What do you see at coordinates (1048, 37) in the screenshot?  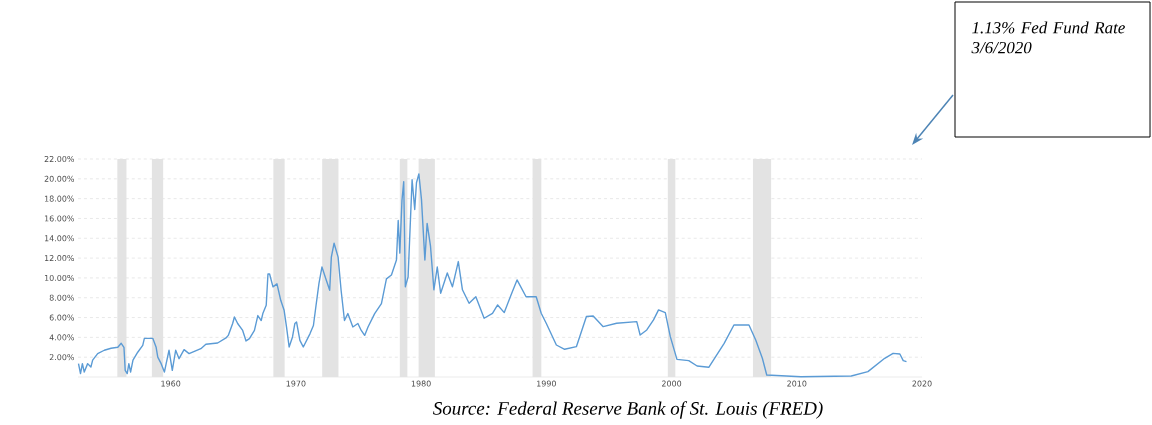 I see `text: 1.13% Fed Fund Rate 3/6/2020` at bounding box center [1048, 37].